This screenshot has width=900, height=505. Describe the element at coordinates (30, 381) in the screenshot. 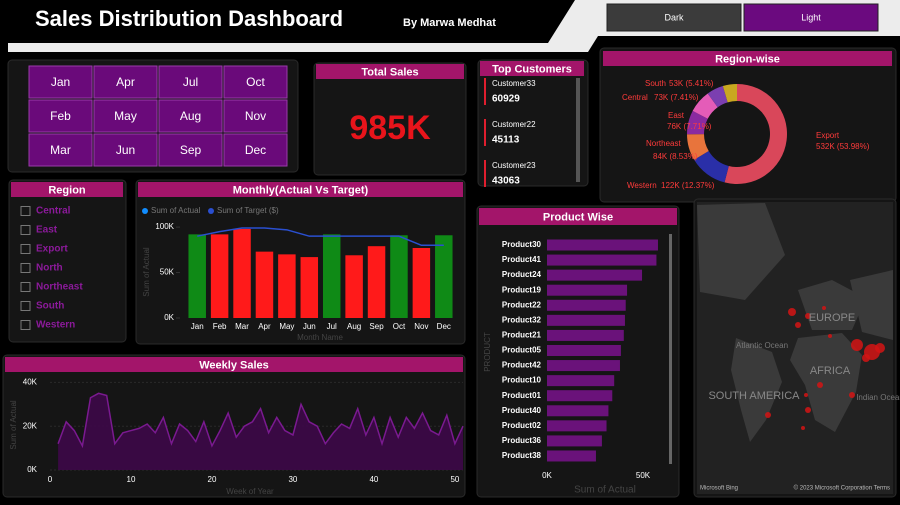

I see `y-tick-label: 40K` at that location.